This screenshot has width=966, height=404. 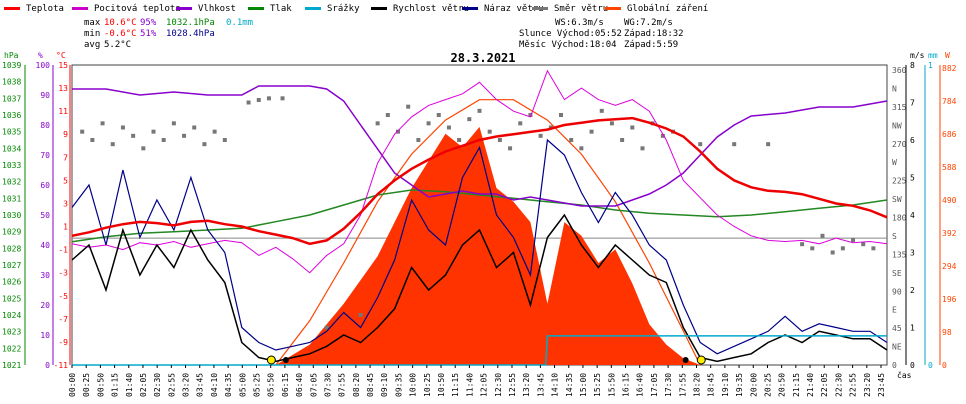 I want to click on time-tick-label: 10:50, so click(x=441, y=385).